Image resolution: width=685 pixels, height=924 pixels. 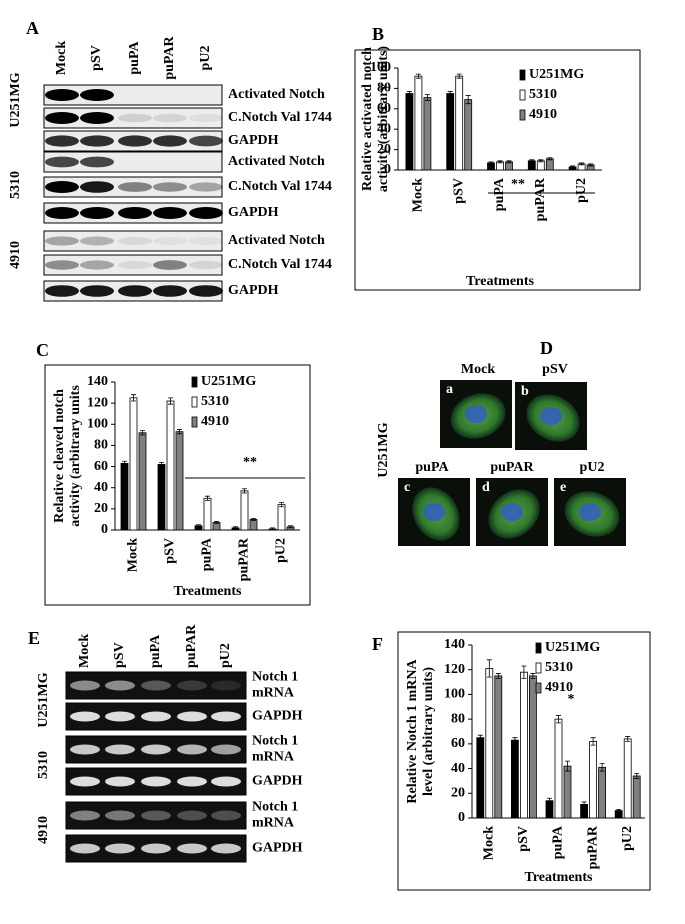 What do you see at coordinates (253, 290) in the screenshot?
I see `blot-row-label: GAPDH` at bounding box center [253, 290].